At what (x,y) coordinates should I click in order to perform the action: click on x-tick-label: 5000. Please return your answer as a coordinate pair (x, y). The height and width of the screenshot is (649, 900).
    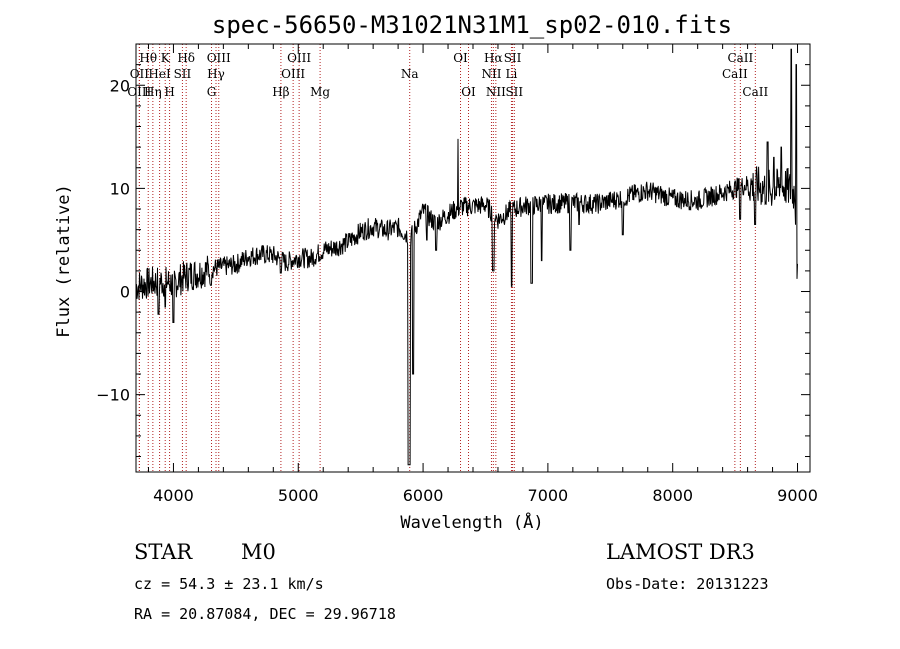
    Looking at the image, I should click on (298, 495).